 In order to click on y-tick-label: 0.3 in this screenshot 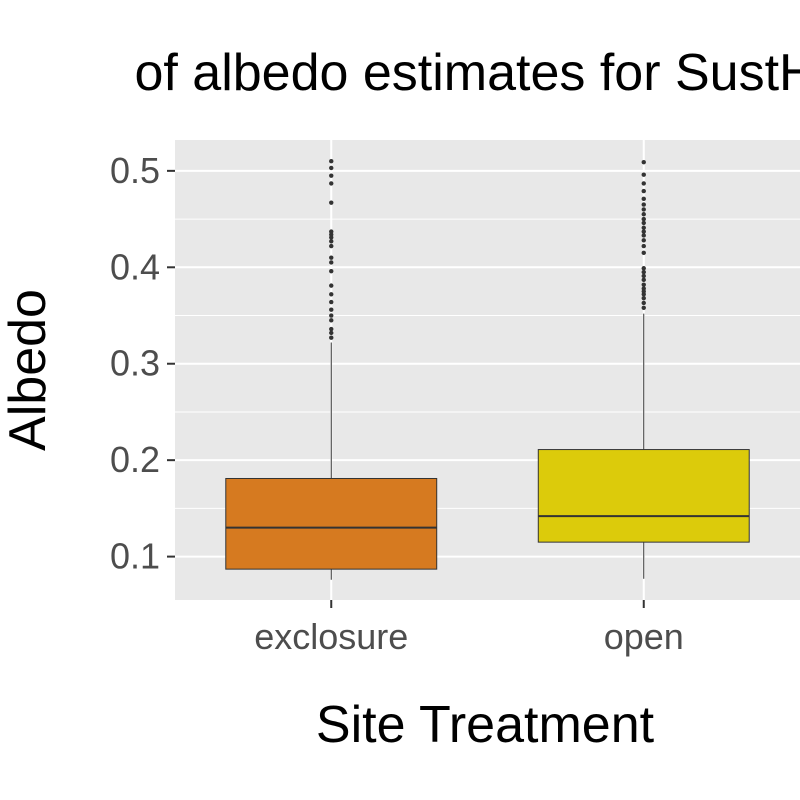, I will do `click(135, 363)`.